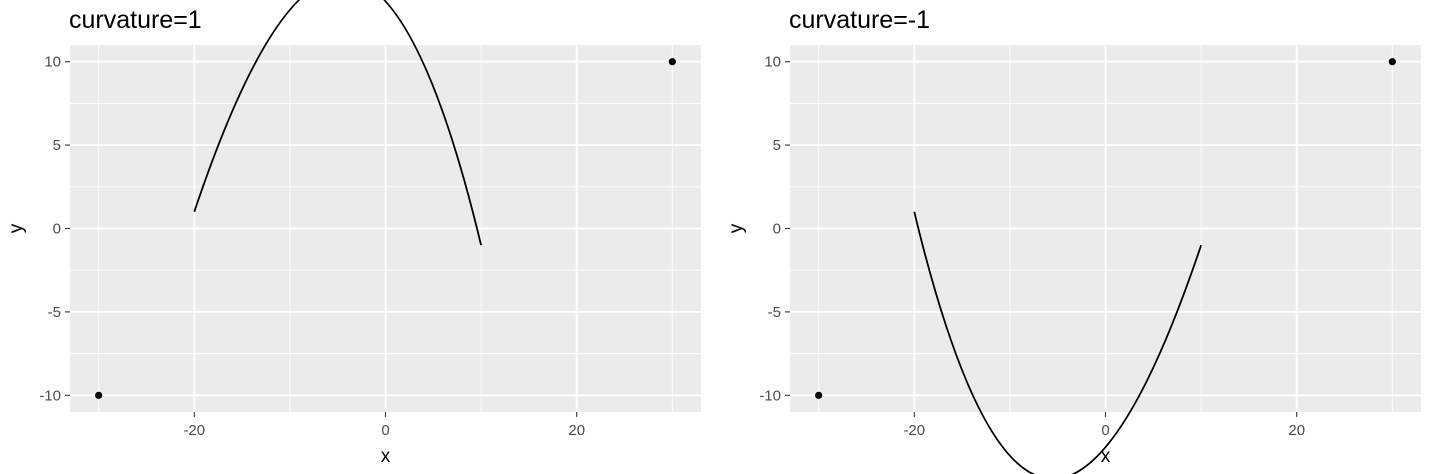 The height and width of the screenshot is (474, 1435). I want to click on chart-title: curvature=1, so click(135, 20).